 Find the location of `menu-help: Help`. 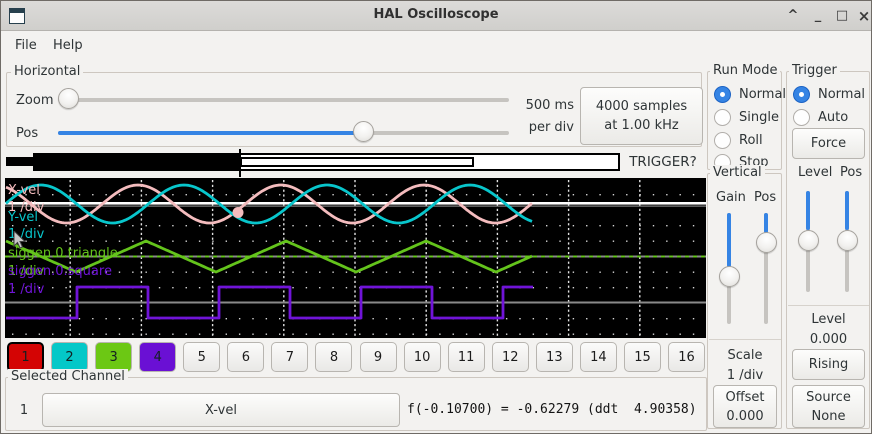

menu-help: Help is located at coordinates (68, 45).